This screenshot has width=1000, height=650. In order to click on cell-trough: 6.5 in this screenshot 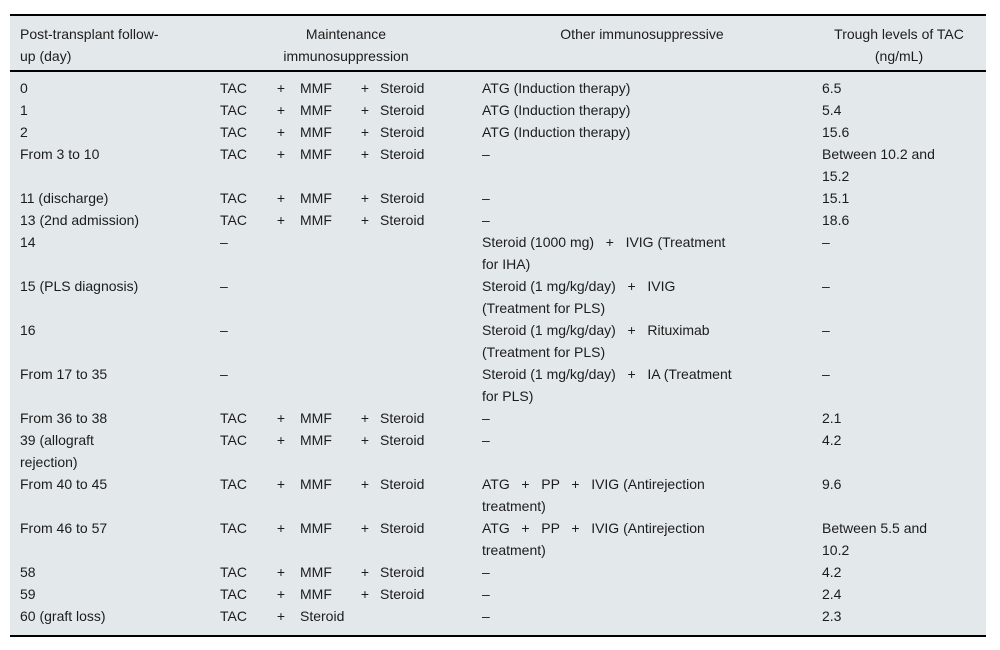, I will do `click(832, 88)`.